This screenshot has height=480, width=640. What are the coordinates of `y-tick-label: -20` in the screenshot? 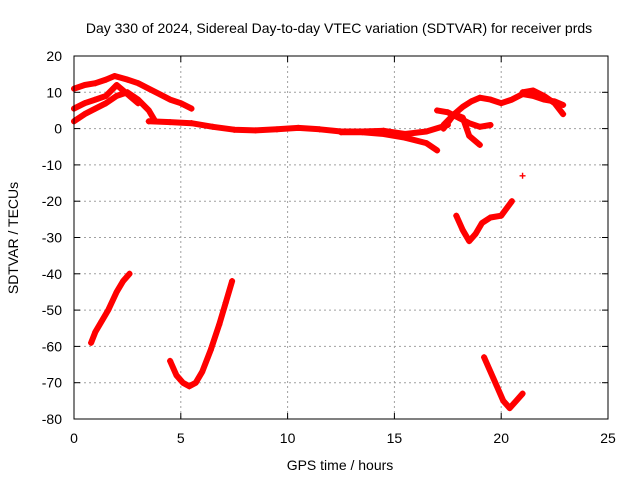 It's located at (52, 201).